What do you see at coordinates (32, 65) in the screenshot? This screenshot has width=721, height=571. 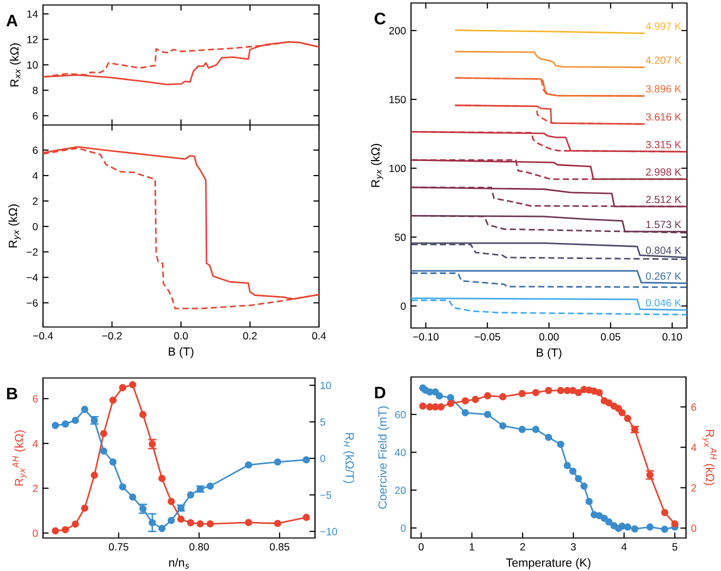 I see `y-tick-label: 10` at bounding box center [32, 65].